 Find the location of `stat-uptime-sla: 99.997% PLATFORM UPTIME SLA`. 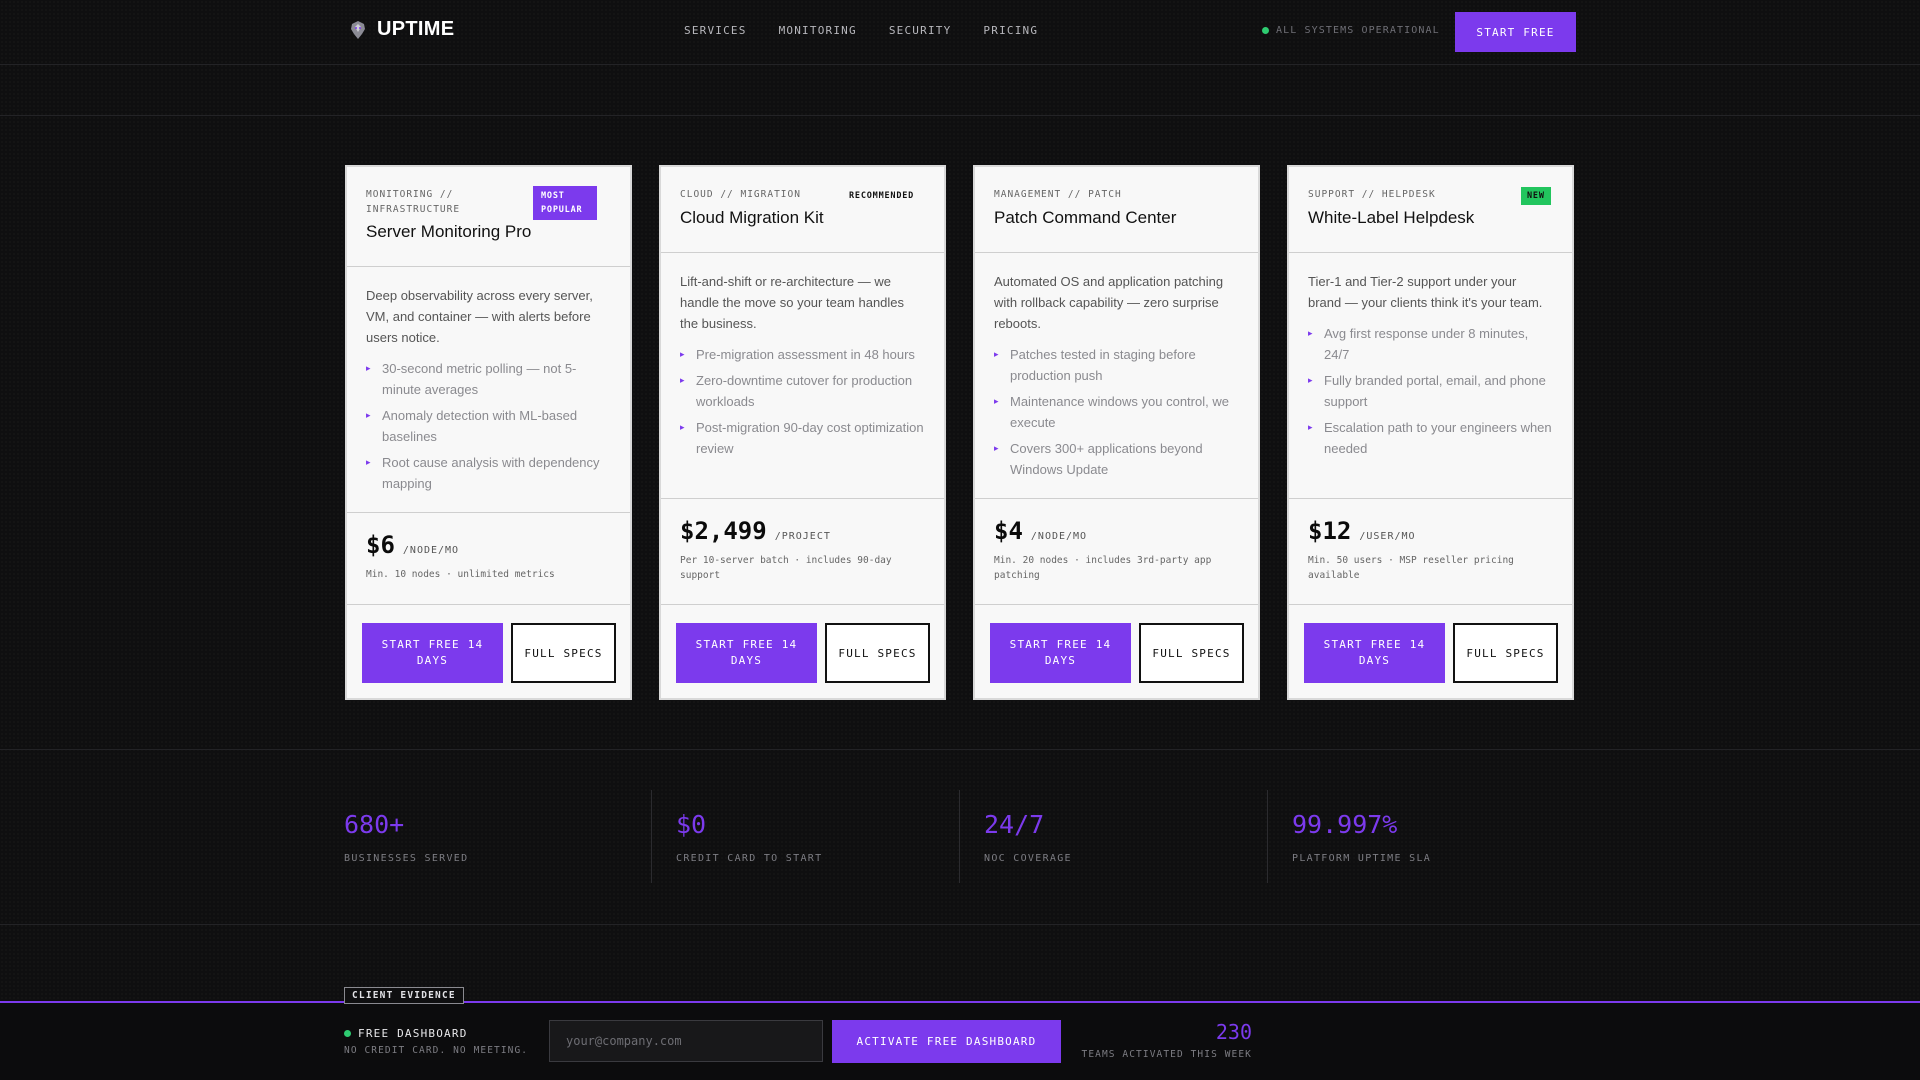

stat-uptime-sla: 99.997% PLATFORM UPTIME SLA is located at coordinates (1361, 837).